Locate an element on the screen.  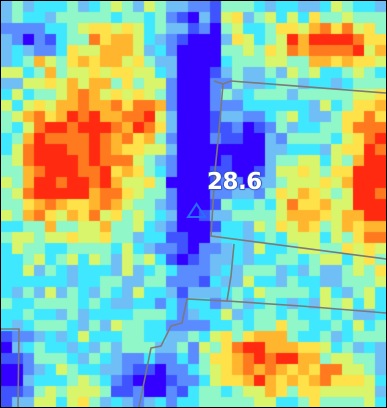
triangle-marker-icon is located at coordinates (196, 210).